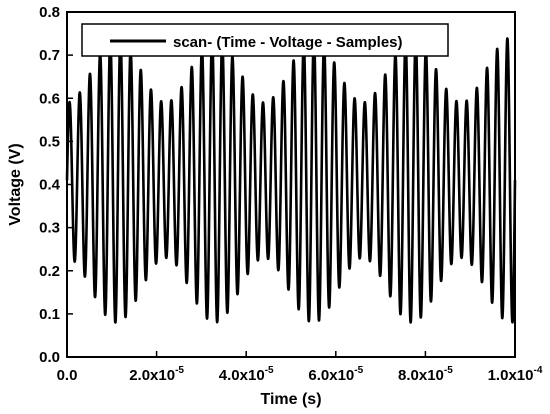 This screenshot has height=414, width=550. What do you see at coordinates (288, 42) in the screenshot?
I see `legend-label: scan- (Time - Voltage - Samples)` at bounding box center [288, 42].